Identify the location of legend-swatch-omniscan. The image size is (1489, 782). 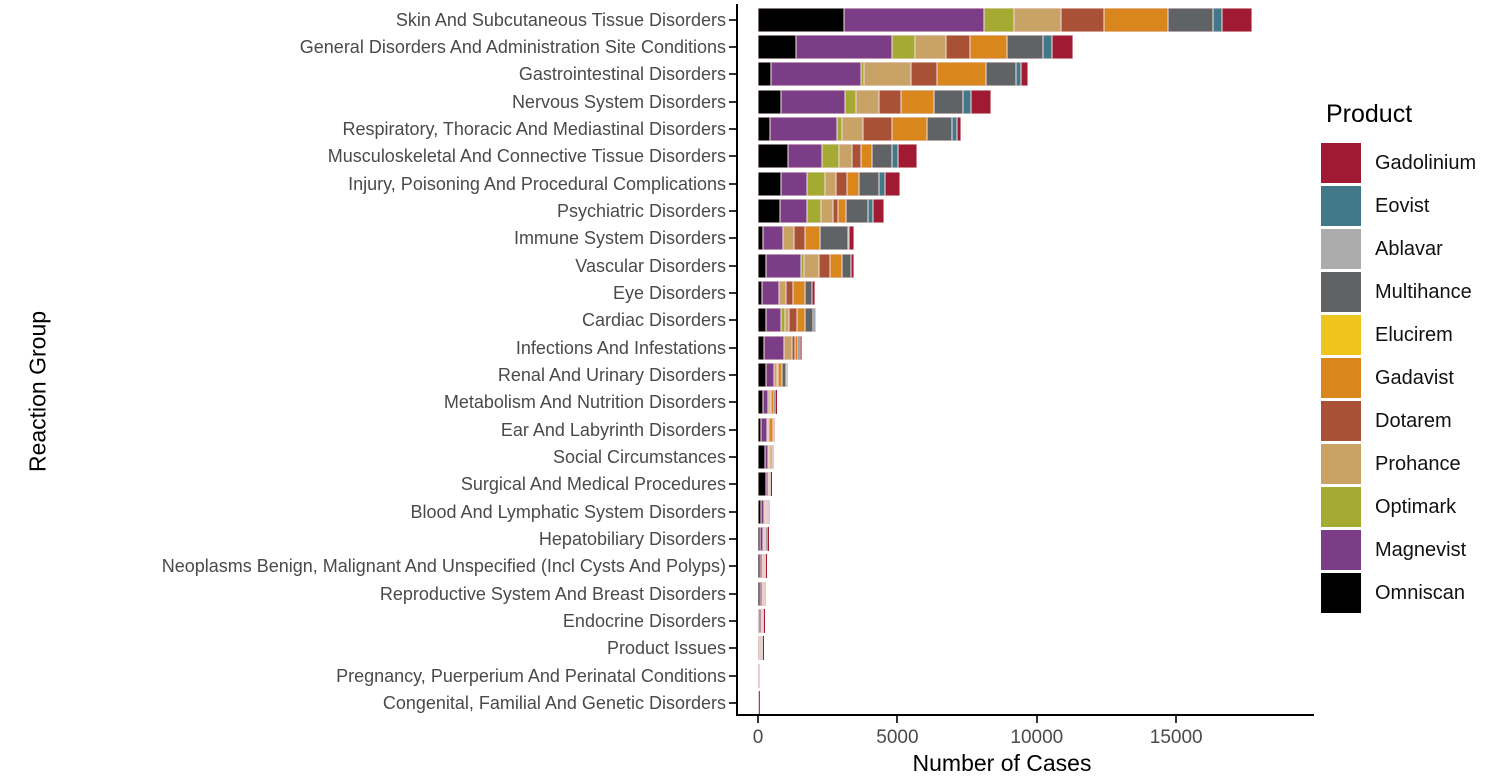
(1341, 593).